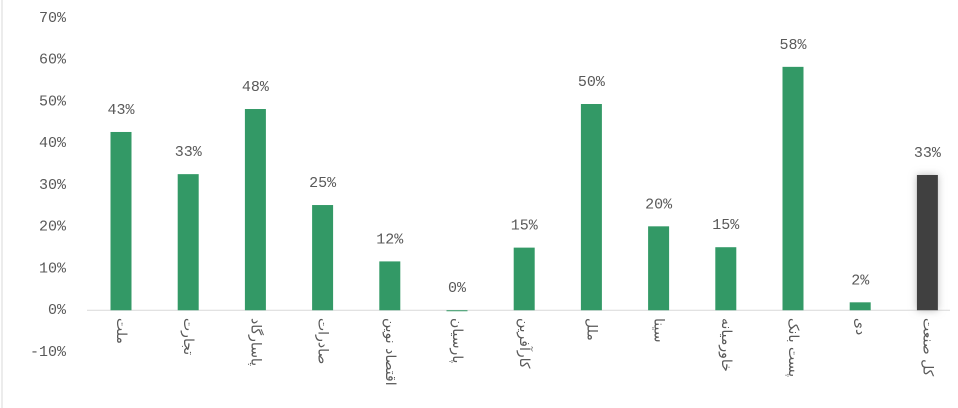 The image size is (958, 408). I want to click on x-tick-label: پست بانک, so click(793, 347).